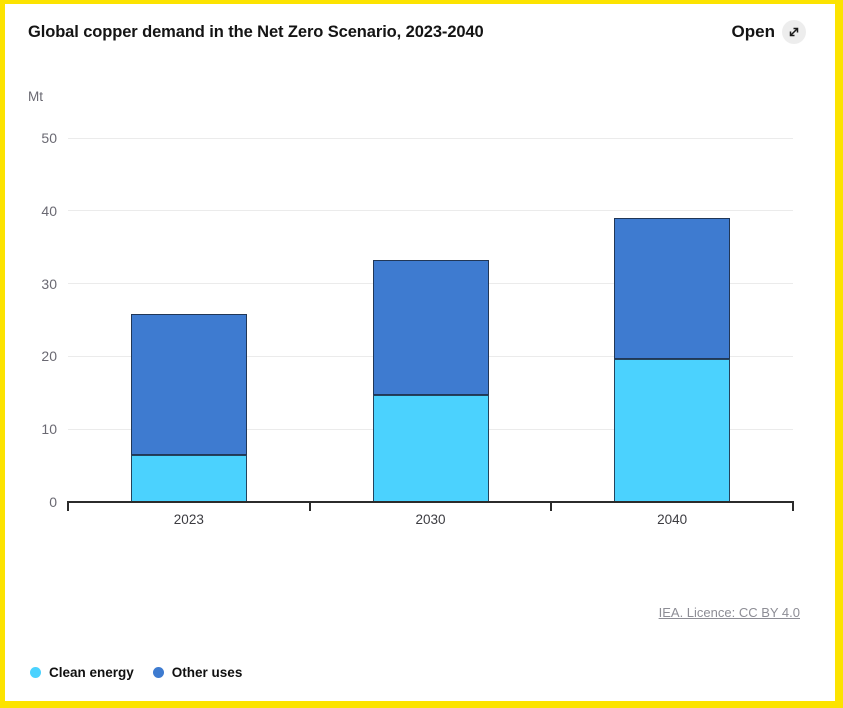 This screenshot has width=843, height=708. I want to click on y-tick-label-20: 20, so click(49, 356).